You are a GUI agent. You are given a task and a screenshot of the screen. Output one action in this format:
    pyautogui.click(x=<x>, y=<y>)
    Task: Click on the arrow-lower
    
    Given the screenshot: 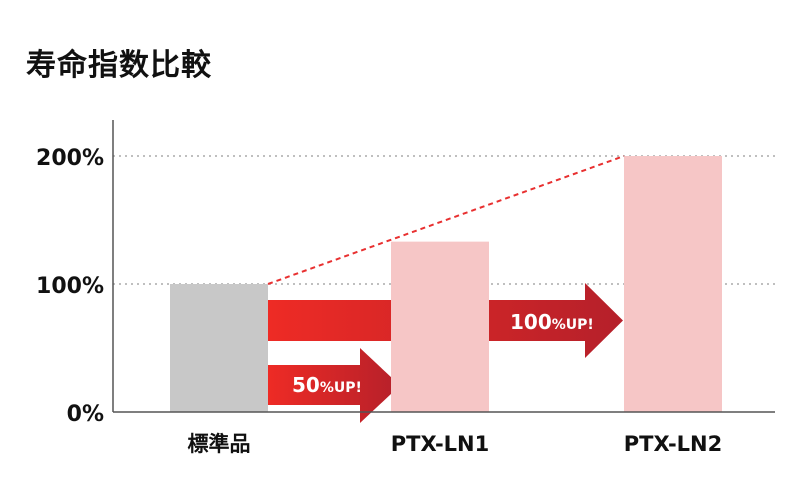 What is the action you would take?
    pyautogui.click(x=334, y=385)
    